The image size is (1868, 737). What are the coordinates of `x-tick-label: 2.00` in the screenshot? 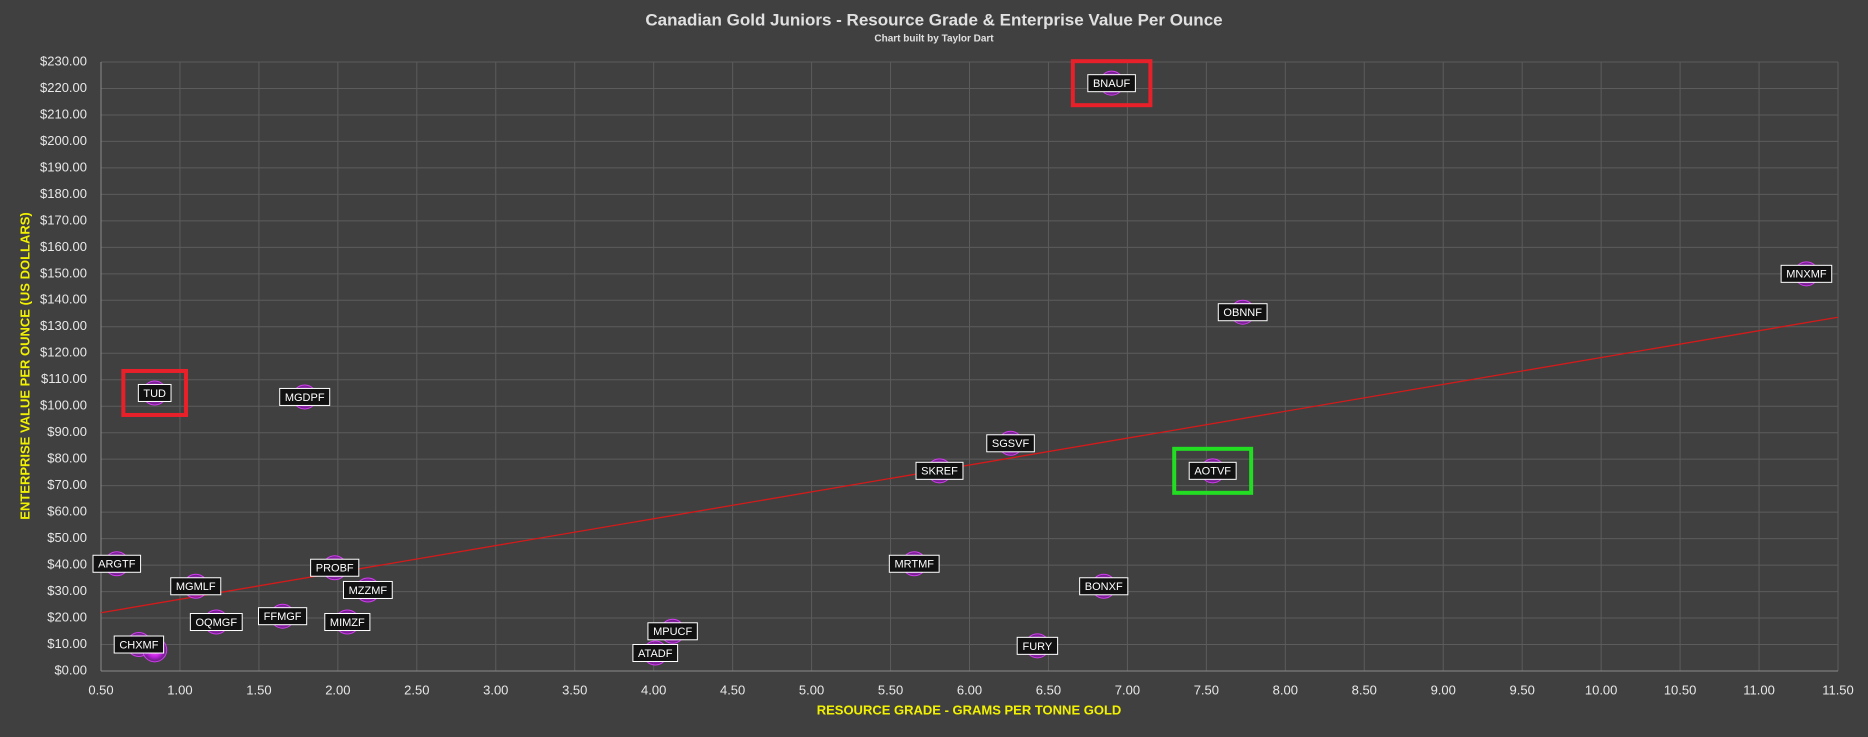 It's located at (337, 689).